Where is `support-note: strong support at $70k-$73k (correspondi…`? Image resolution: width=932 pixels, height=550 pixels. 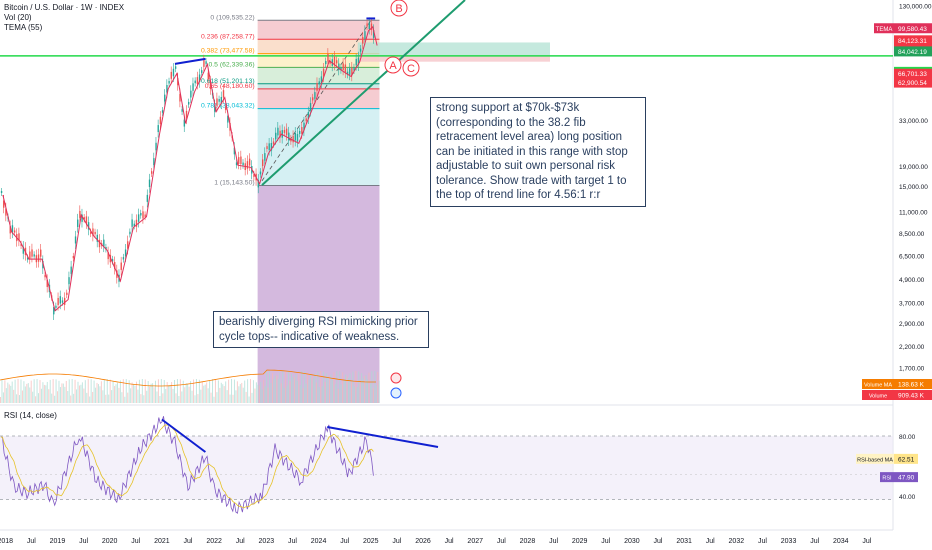 support-note: strong support at $70k-$73k (correspondi… is located at coordinates (538, 152).